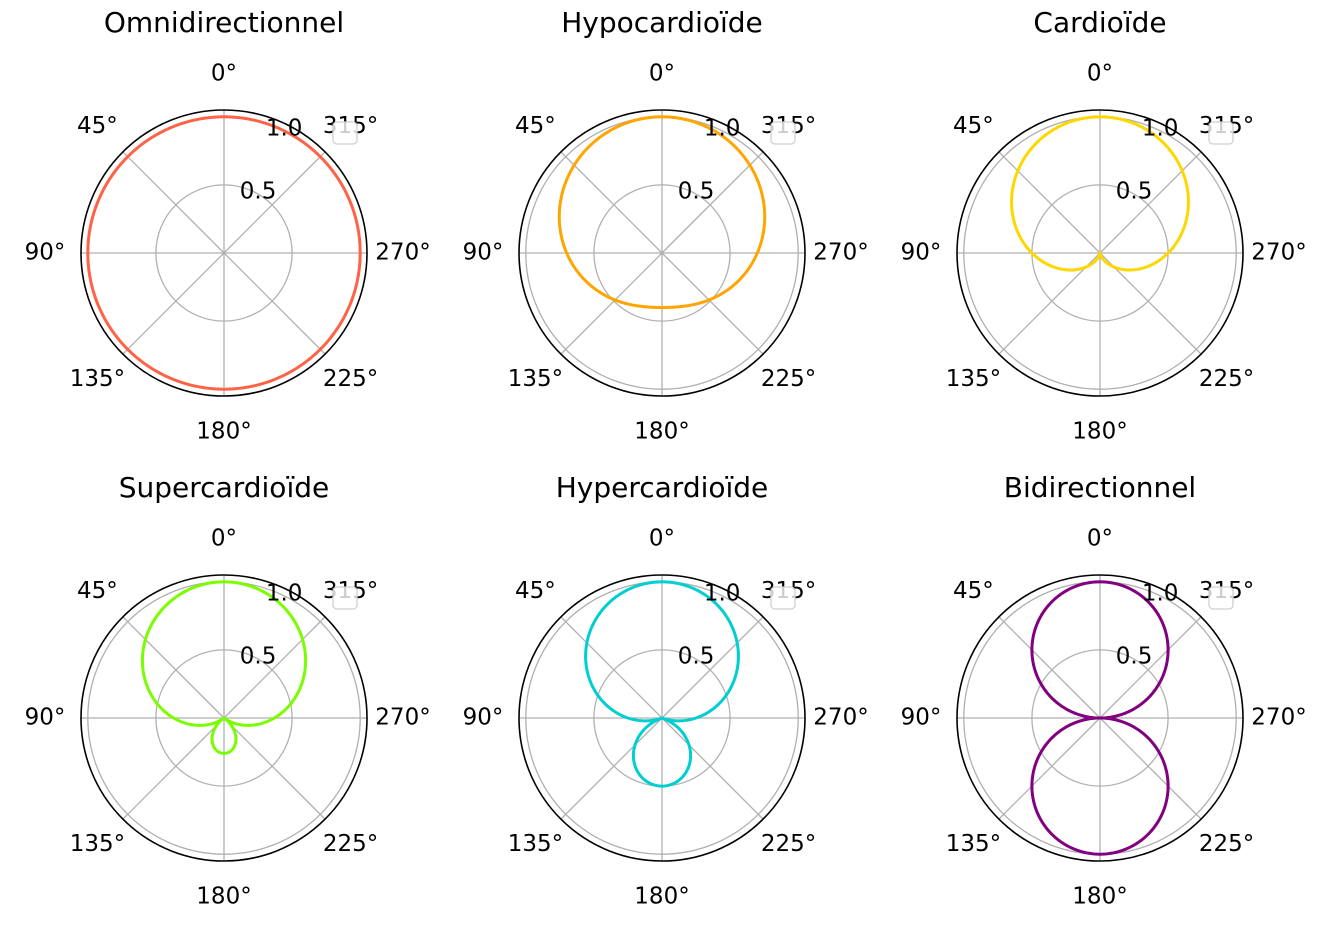  Describe the element at coordinates (224, 487) in the screenshot. I see `chart-title: Supercardioïde` at that location.